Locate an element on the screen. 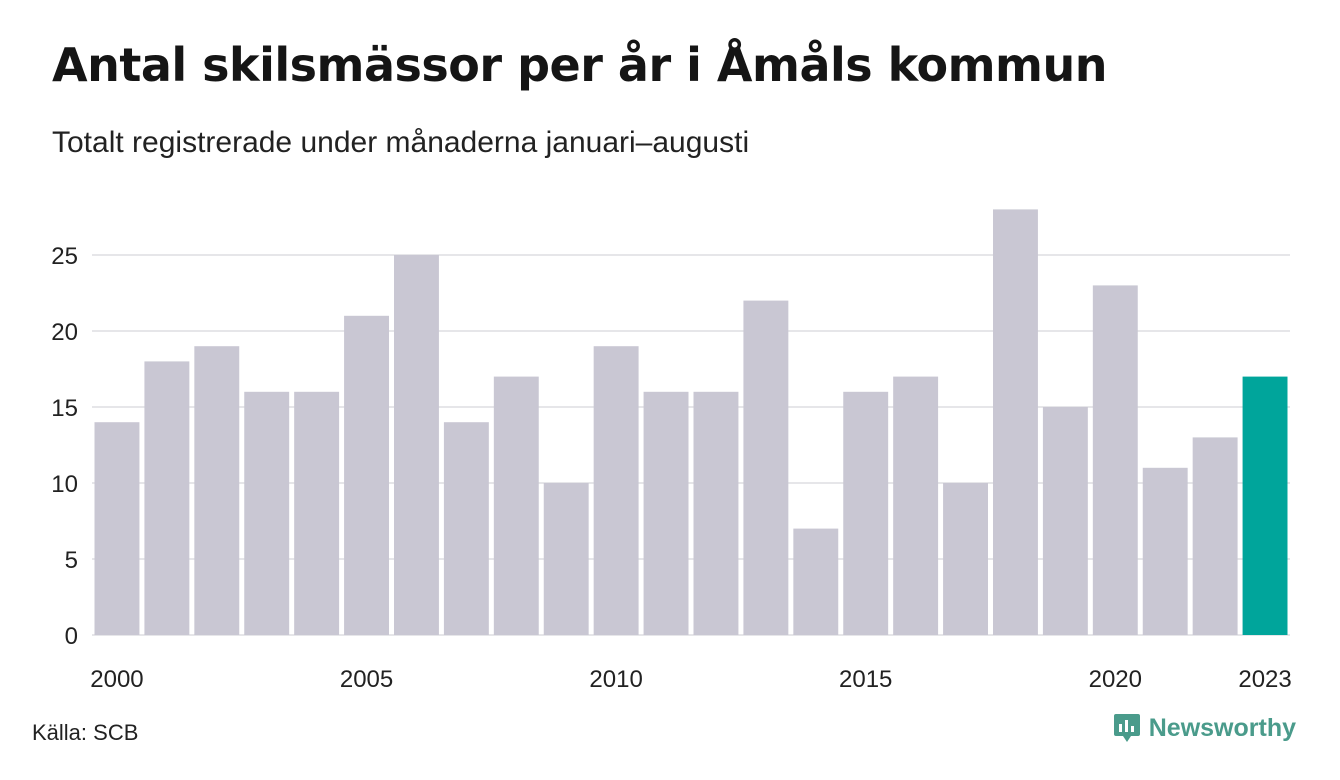 This screenshot has height=780, width=1340. bar-2014 is located at coordinates (816, 581).